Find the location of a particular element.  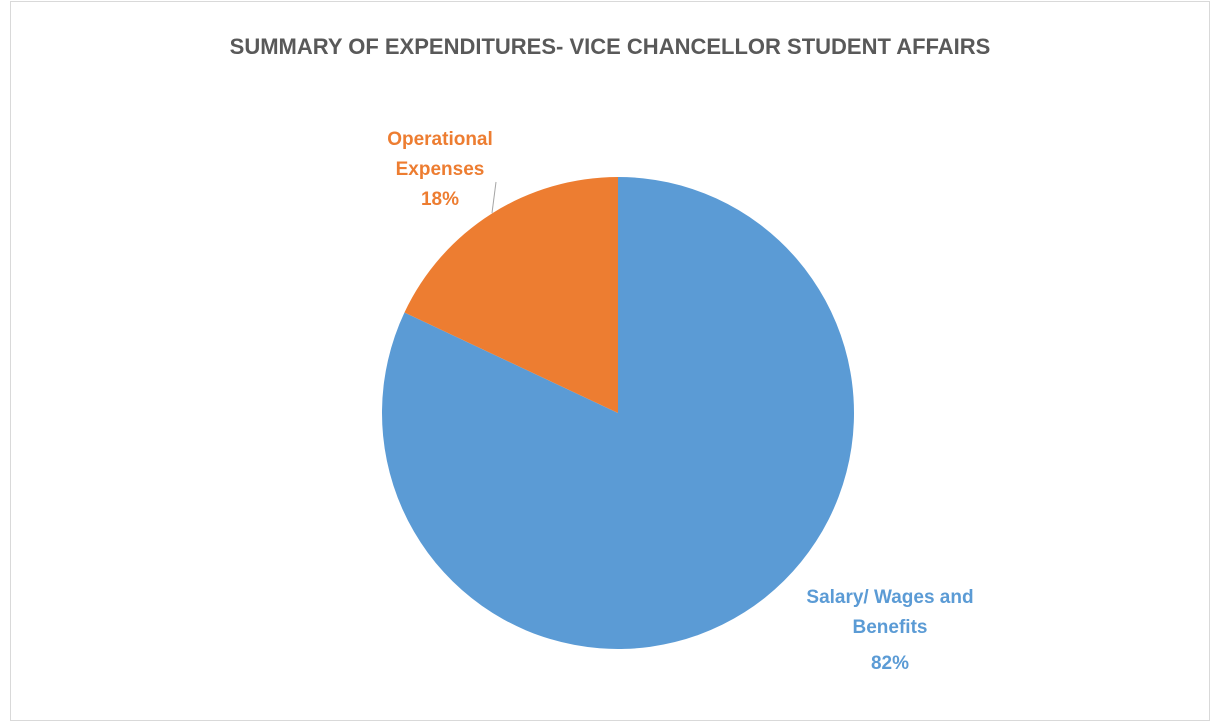

leader-line is located at coordinates (494, 197).